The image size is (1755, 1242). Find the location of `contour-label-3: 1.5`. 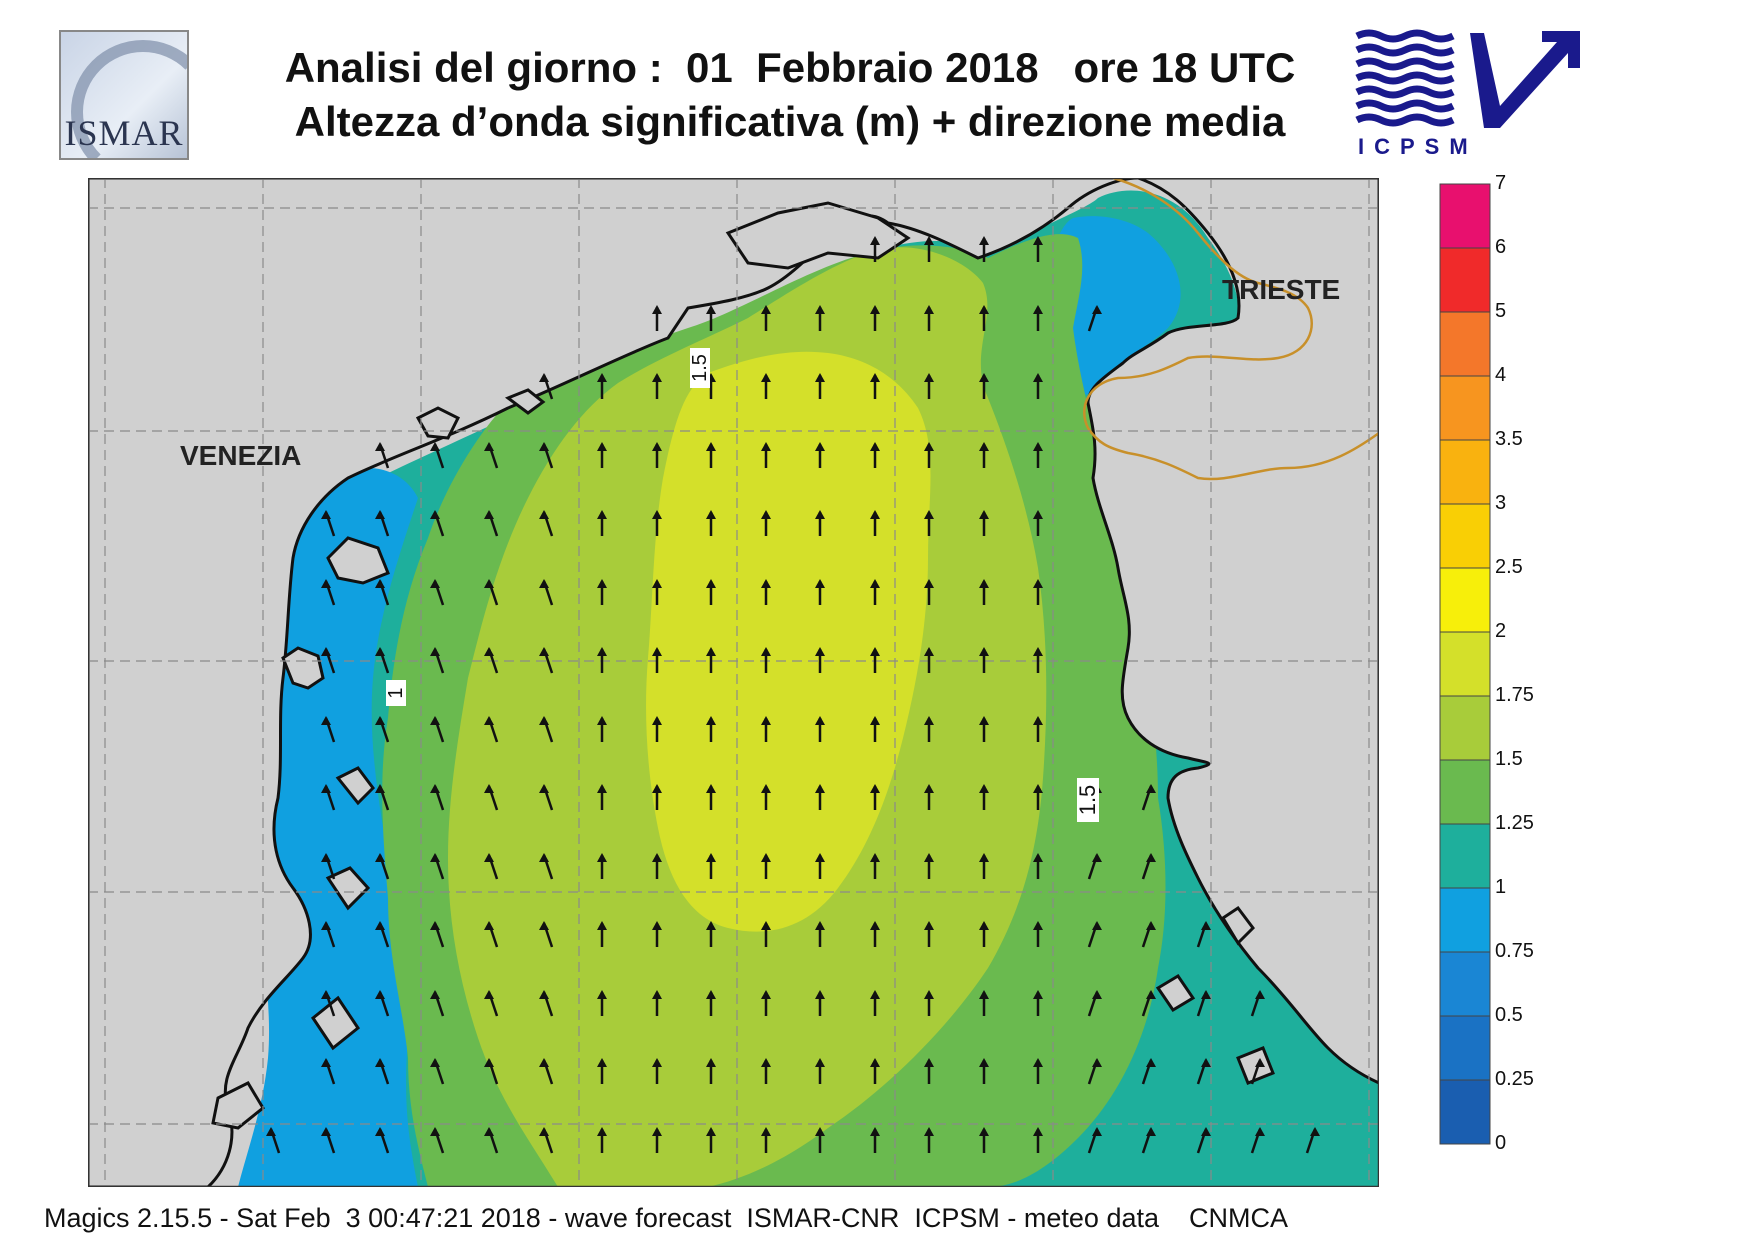

contour-label-3: 1.5 is located at coordinates (1087, 800).